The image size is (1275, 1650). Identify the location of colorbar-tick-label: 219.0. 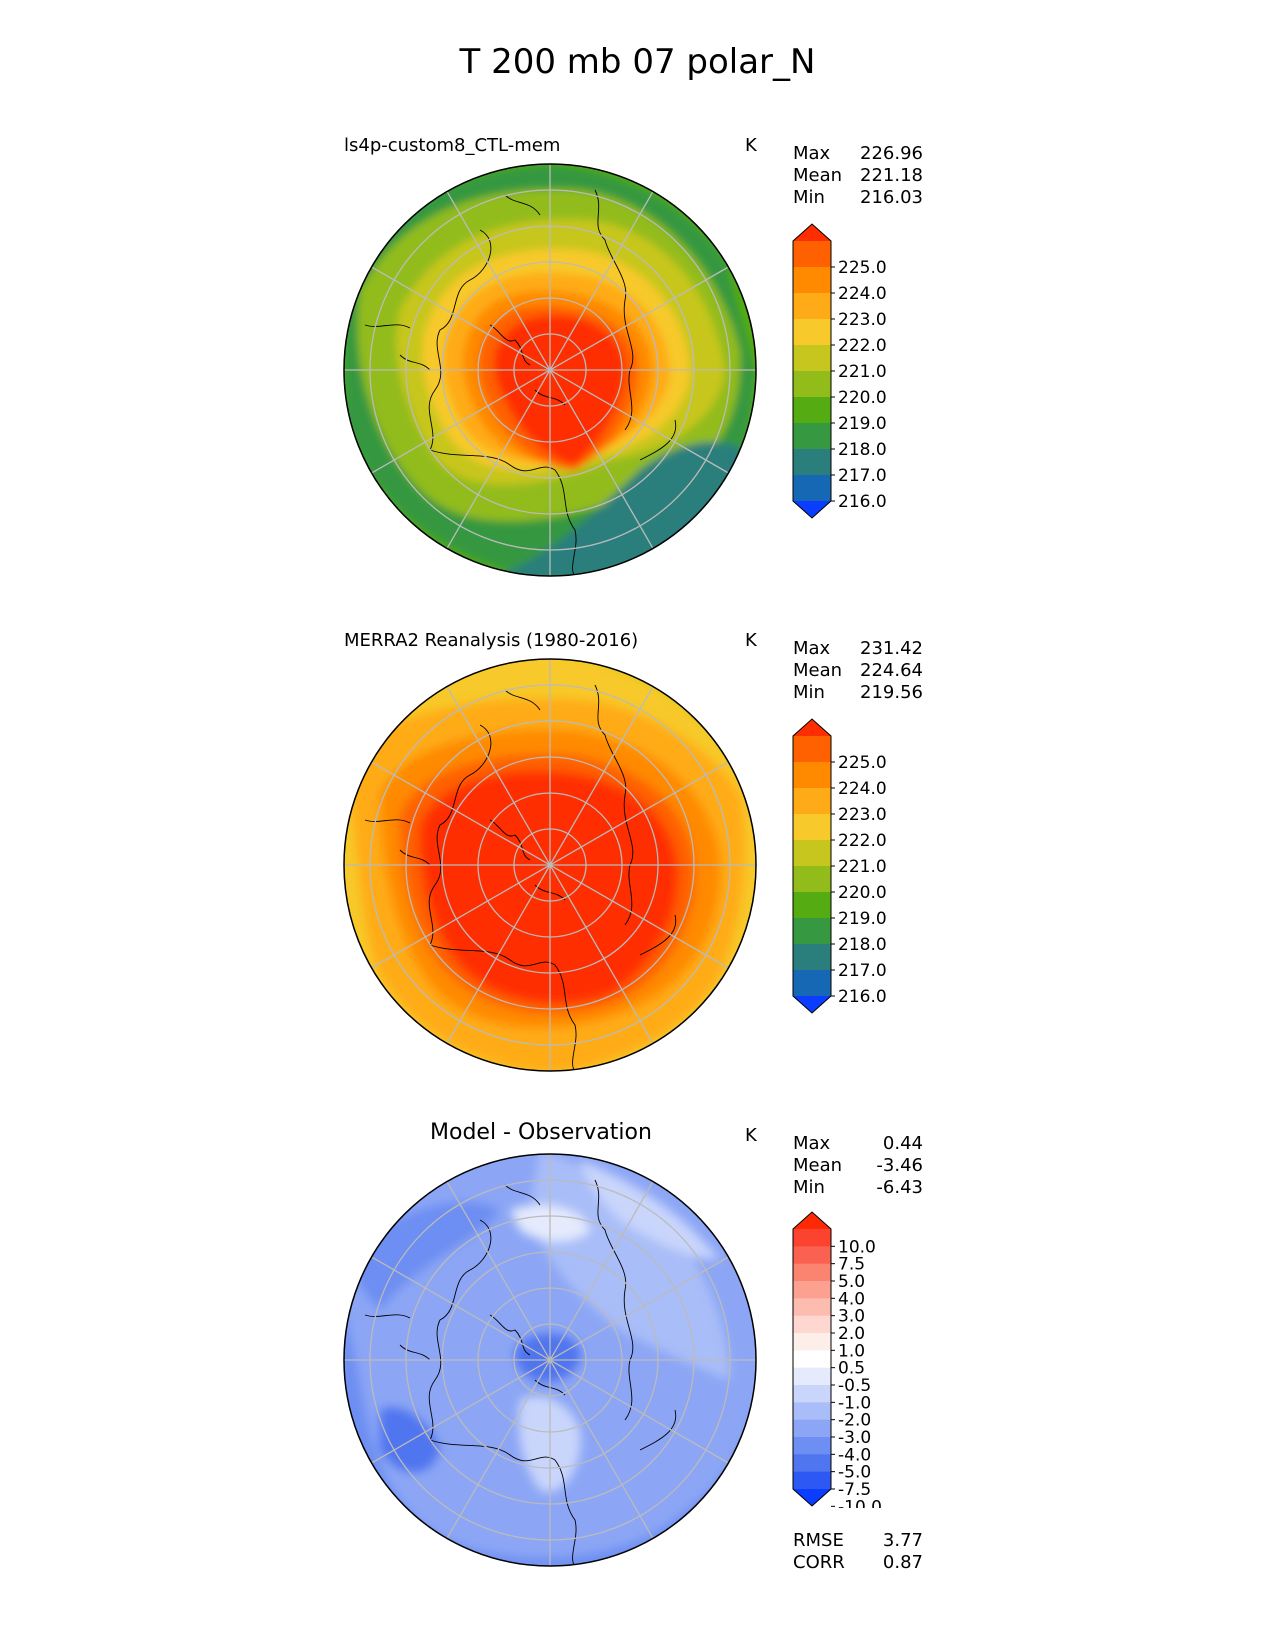
(862, 919).